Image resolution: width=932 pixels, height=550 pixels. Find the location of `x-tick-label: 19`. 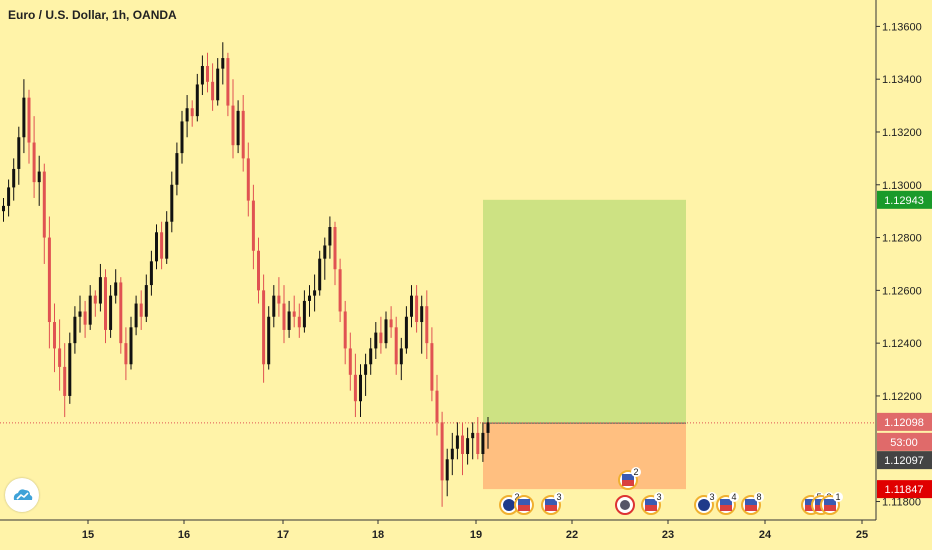

x-tick-label: 19 is located at coordinates (476, 535).